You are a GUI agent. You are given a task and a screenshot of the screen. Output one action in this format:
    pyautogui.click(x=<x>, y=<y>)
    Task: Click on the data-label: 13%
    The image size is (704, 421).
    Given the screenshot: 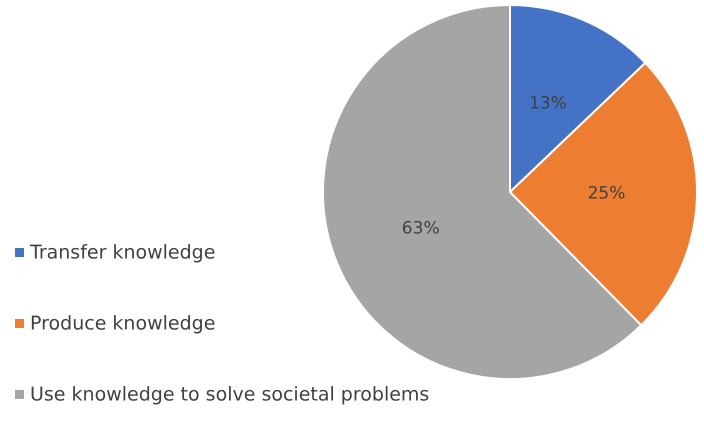 What is the action you would take?
    pyautogui.click(x=548, y=103)
    